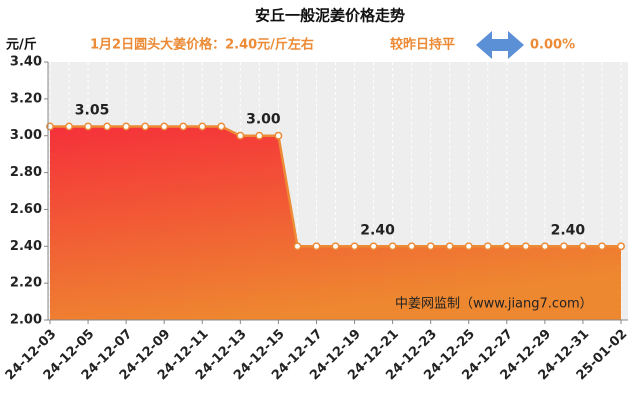  I want to click on y-tick-label: 2.60, so click(26, 209).